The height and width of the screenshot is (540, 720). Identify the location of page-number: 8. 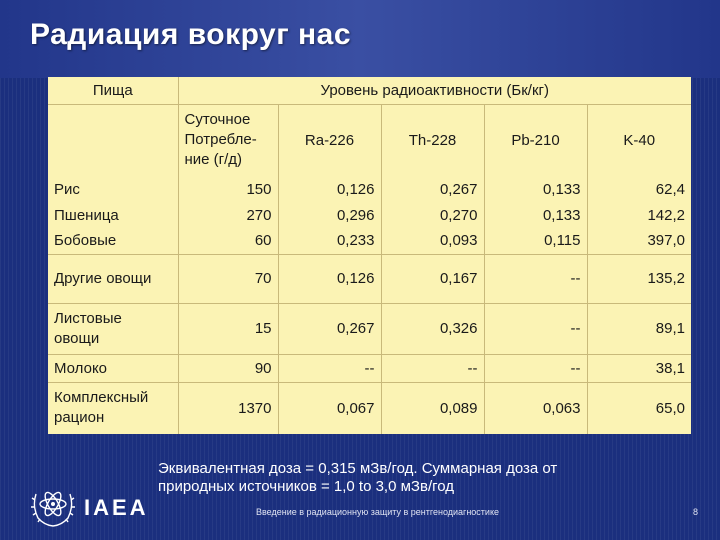
(696, 512).